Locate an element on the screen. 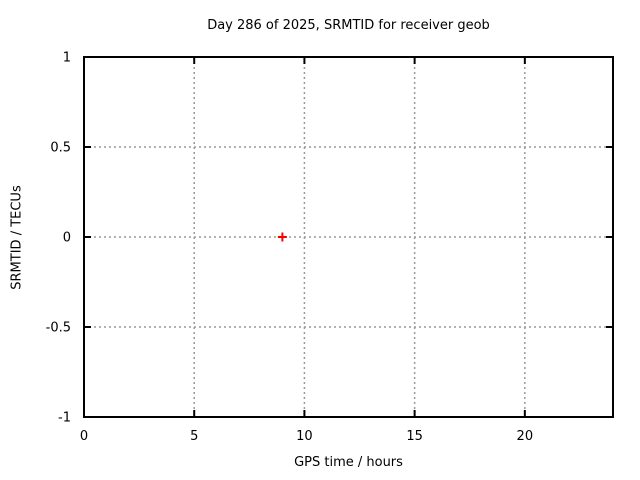 The image size is (640, 480). x-tick-label: 20 is located at coordinates (525, 436).